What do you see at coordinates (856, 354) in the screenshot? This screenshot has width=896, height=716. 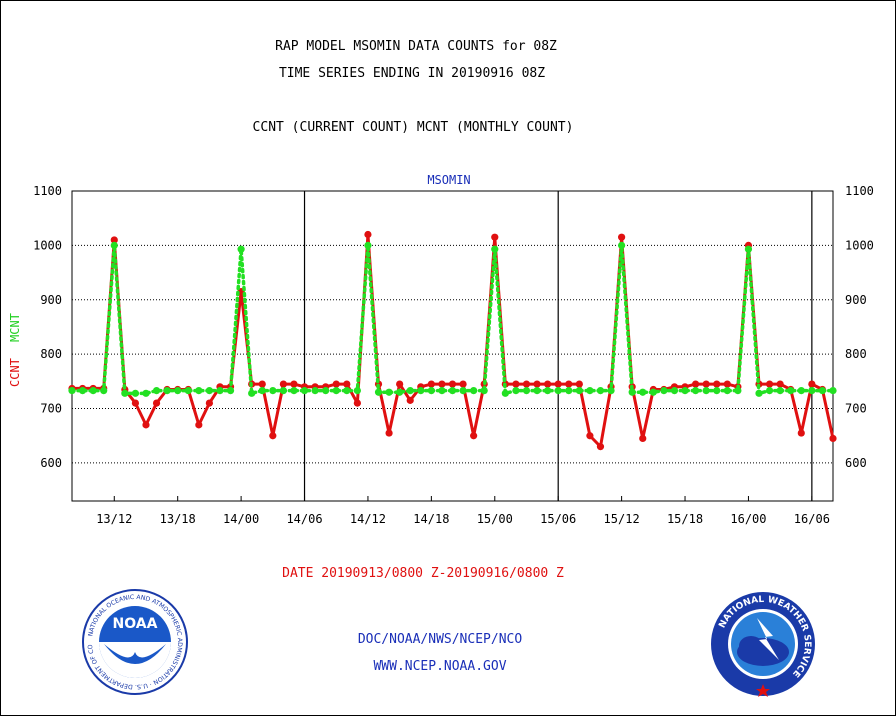 I see `y-tick-label-right: 800` at bounding box center [856, 354].